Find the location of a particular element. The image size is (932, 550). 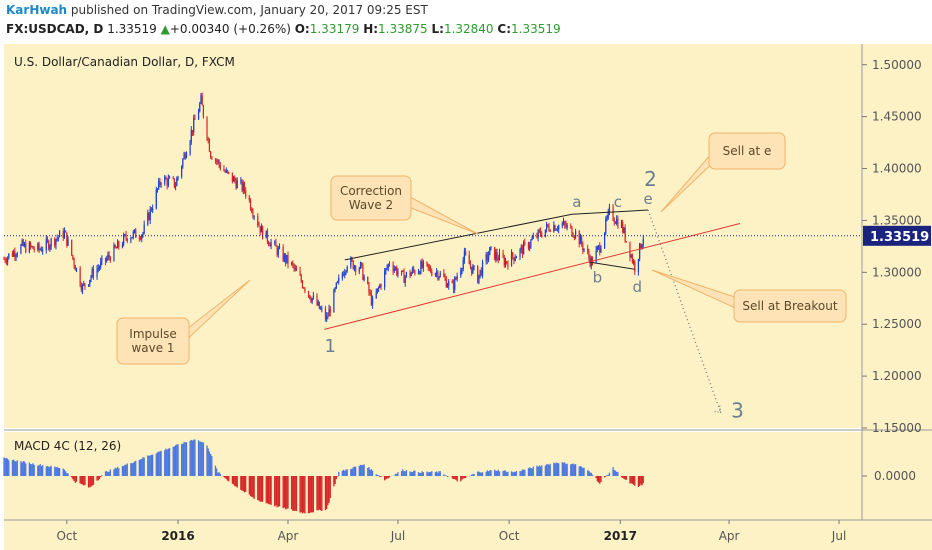

y-tick-label: 1.25000 is located at coordinates (897, 324).